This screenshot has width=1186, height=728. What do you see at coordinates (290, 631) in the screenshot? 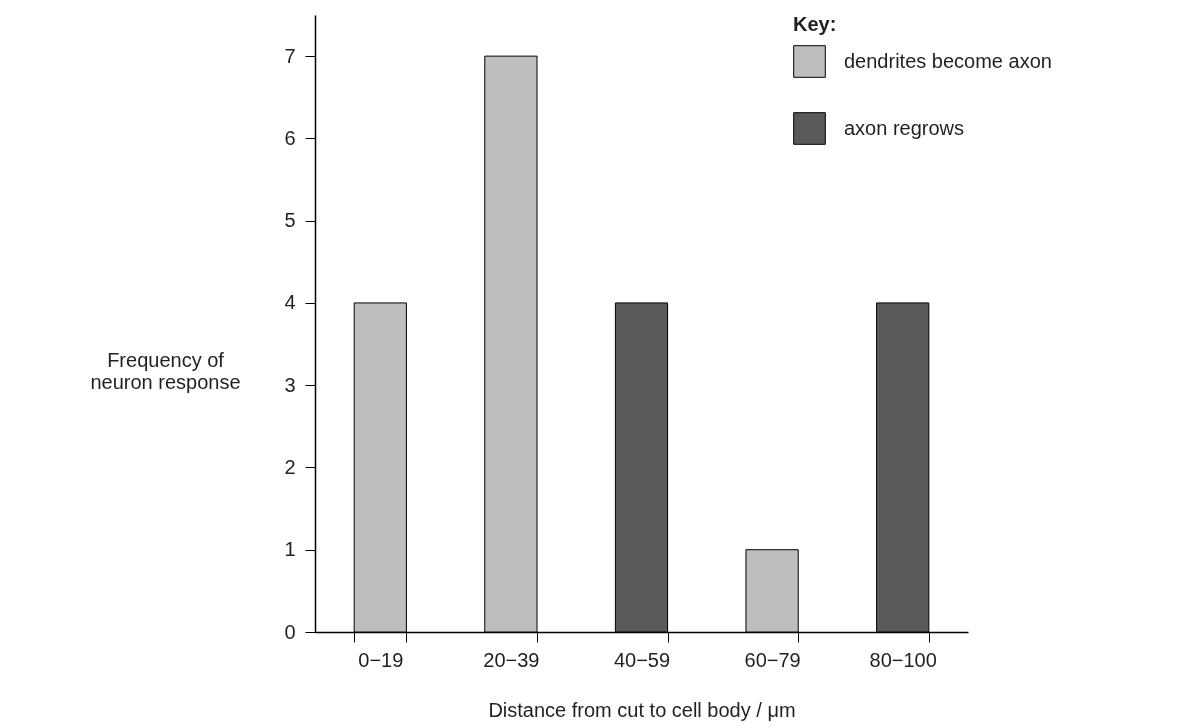
I see `y-tick-label: 0` at bounding box center [290, 631].